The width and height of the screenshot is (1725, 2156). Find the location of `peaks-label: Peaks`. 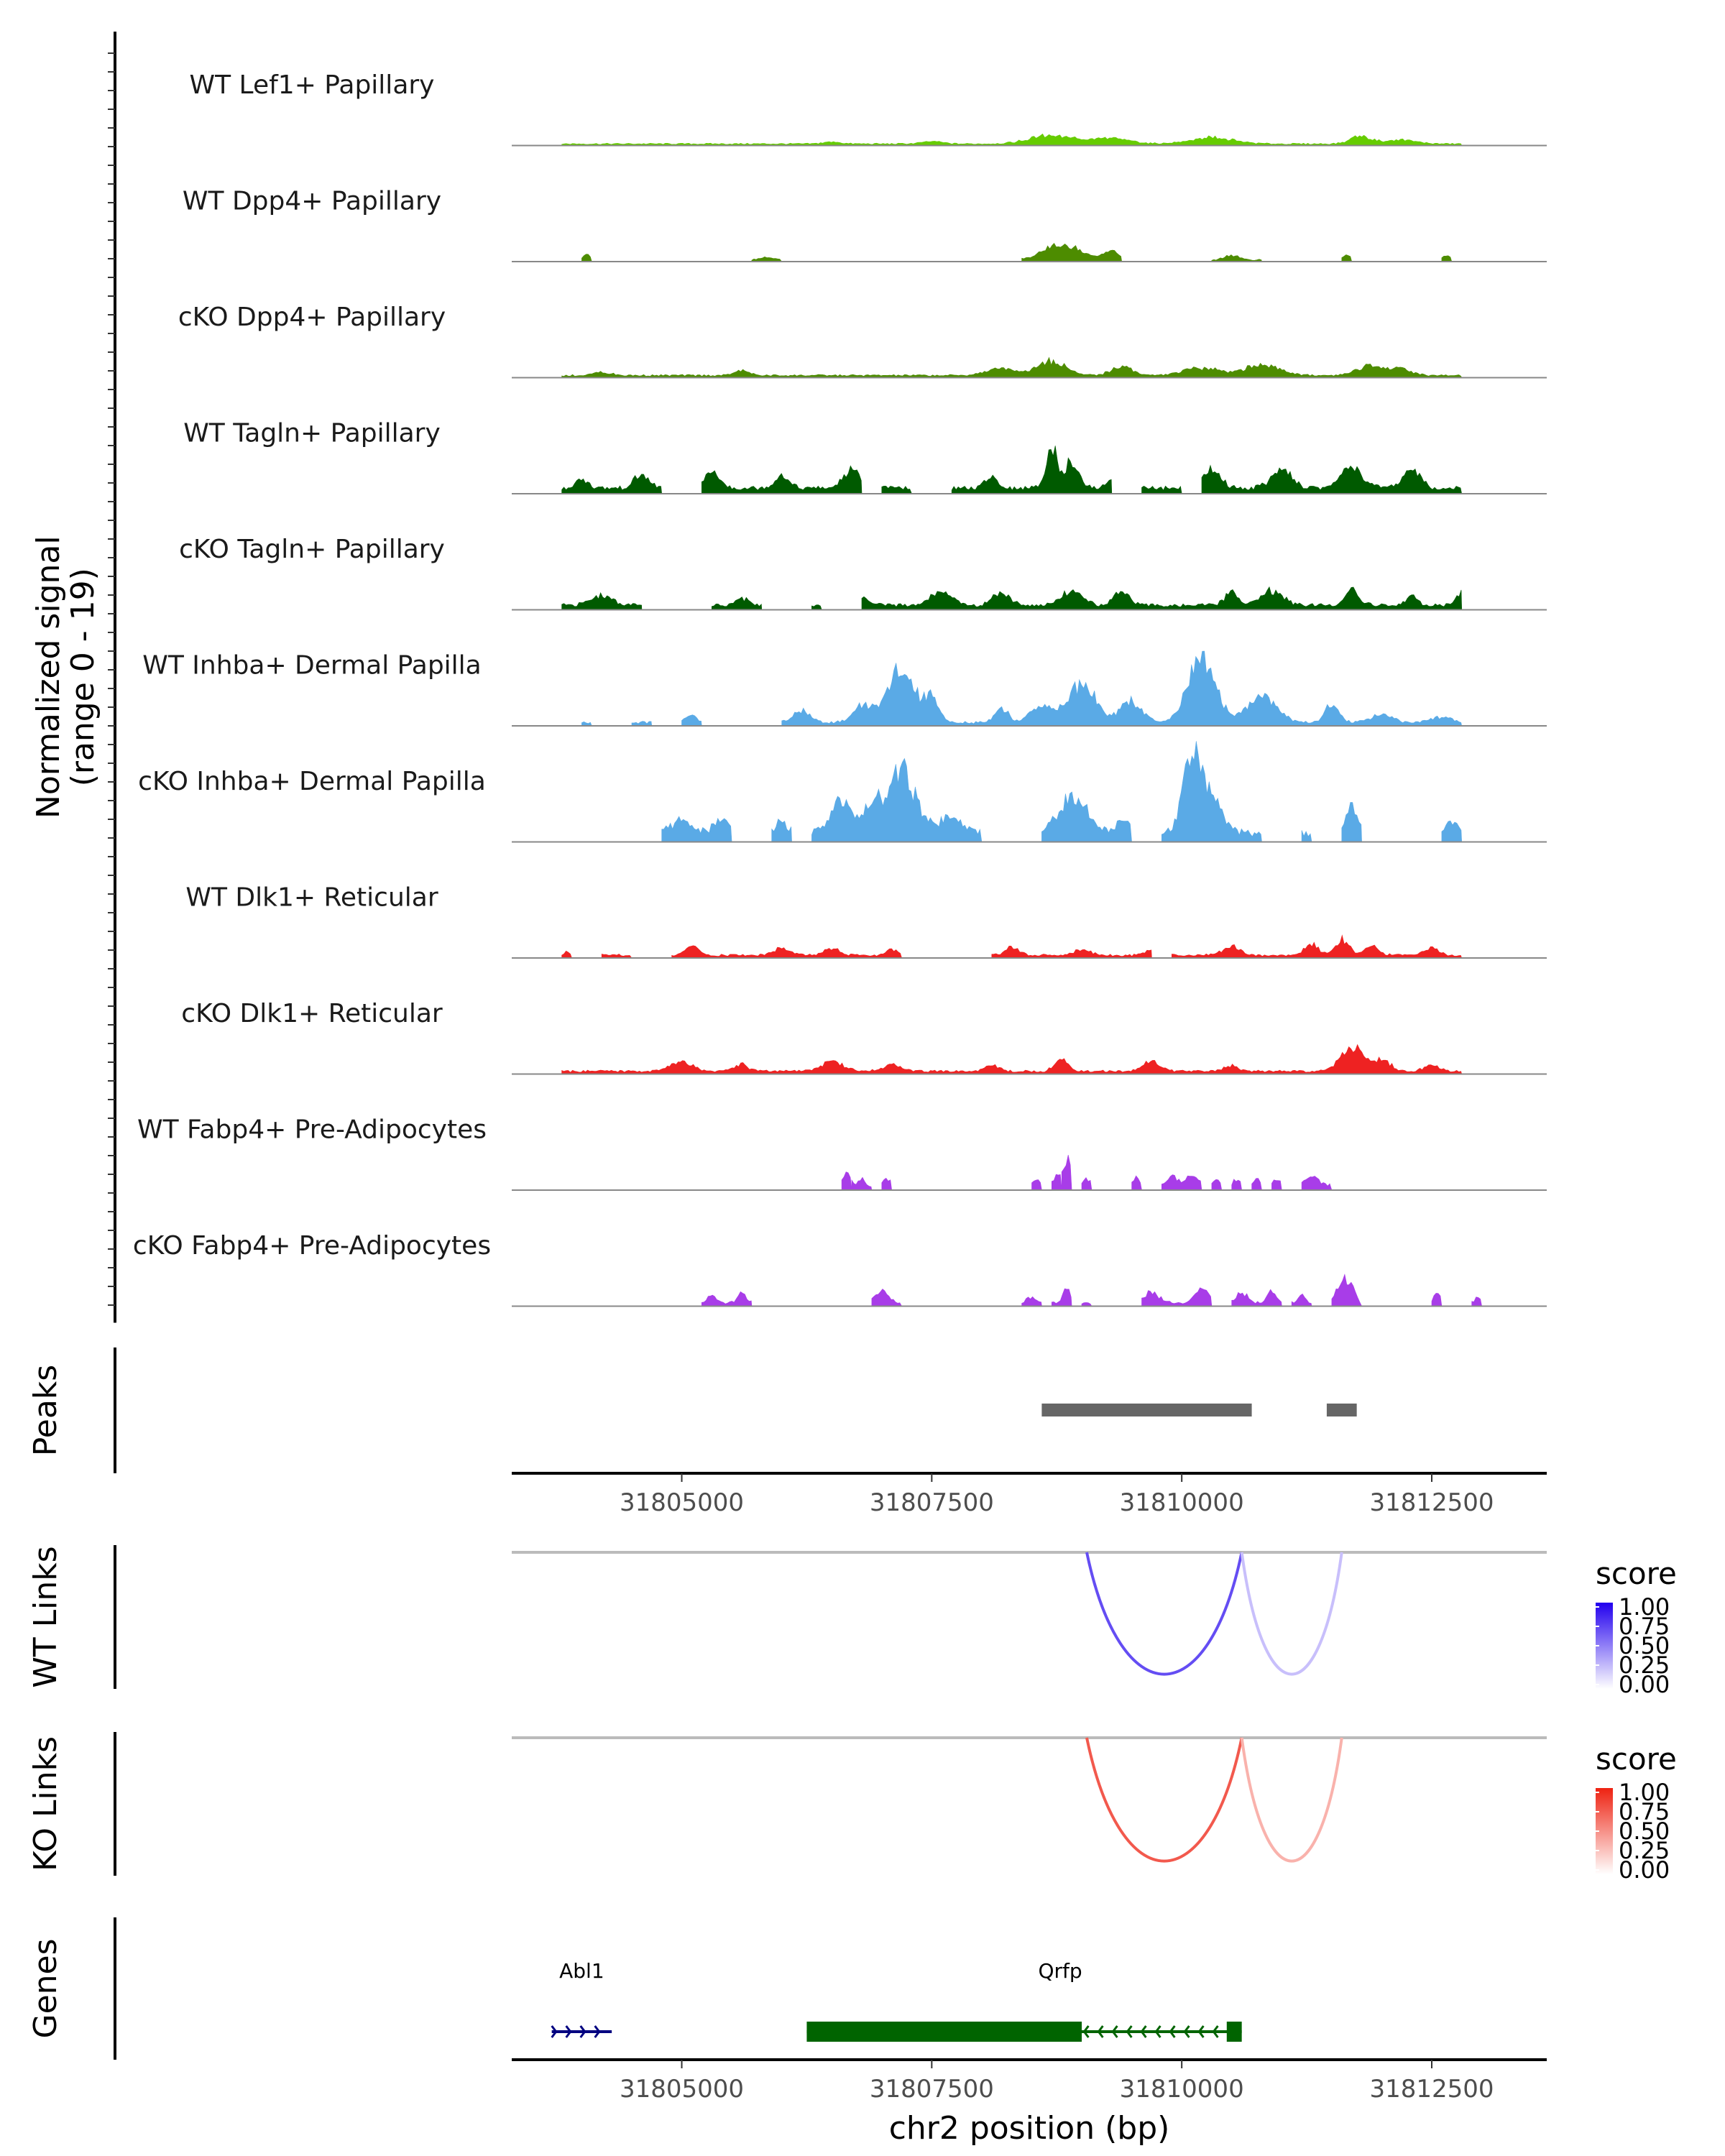

peaks-label: Peaks is located at coordinates (45, 1410).